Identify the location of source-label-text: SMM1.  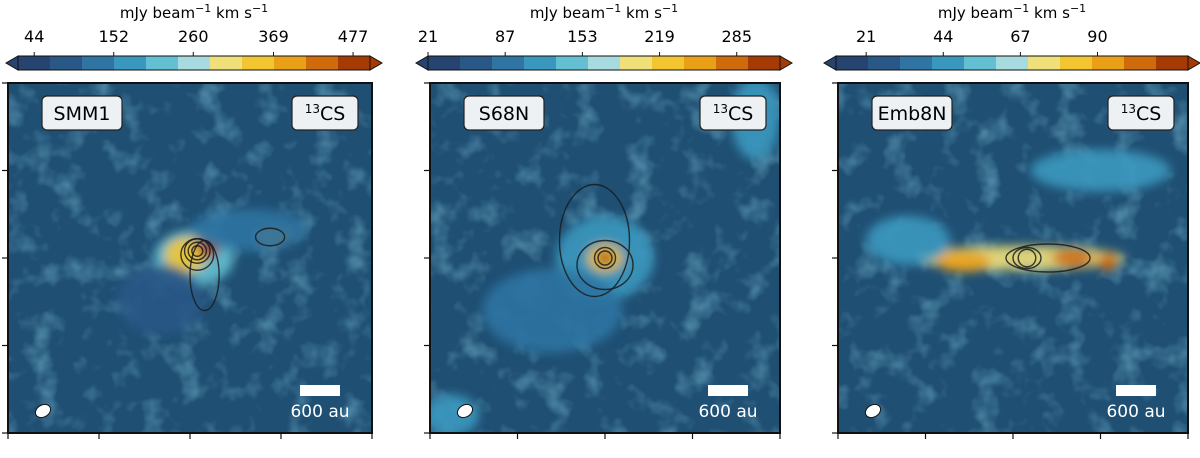
(82, 114).